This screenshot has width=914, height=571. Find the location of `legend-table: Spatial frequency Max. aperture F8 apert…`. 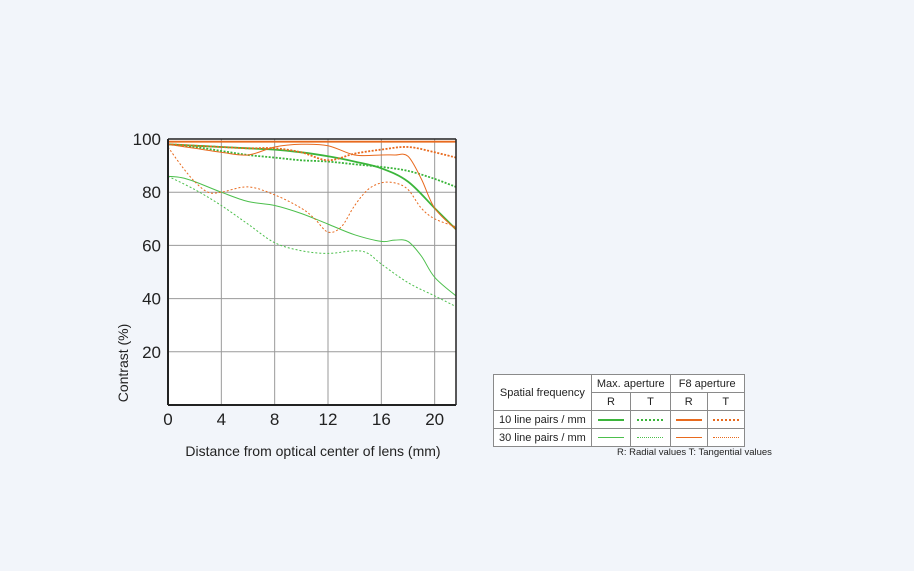

legend-table: Spatial frequency Max. aperture F8 apert… is located at coordinates (619, 410).